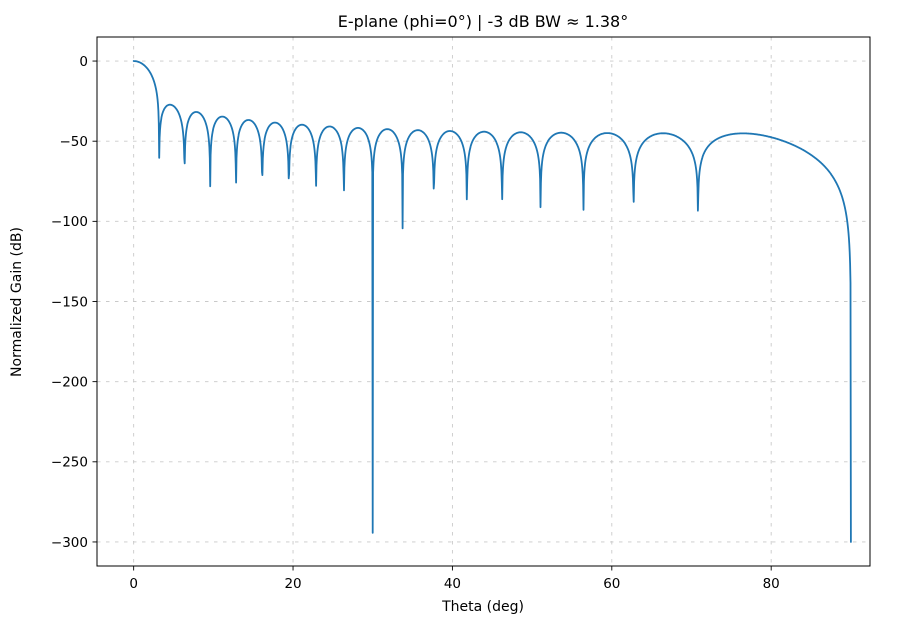 The height and width of the screenshot is (641, 897). Describe the element at coordinates (69, 302) in the screenshot. I see `y-tick-label: −150` at that location.